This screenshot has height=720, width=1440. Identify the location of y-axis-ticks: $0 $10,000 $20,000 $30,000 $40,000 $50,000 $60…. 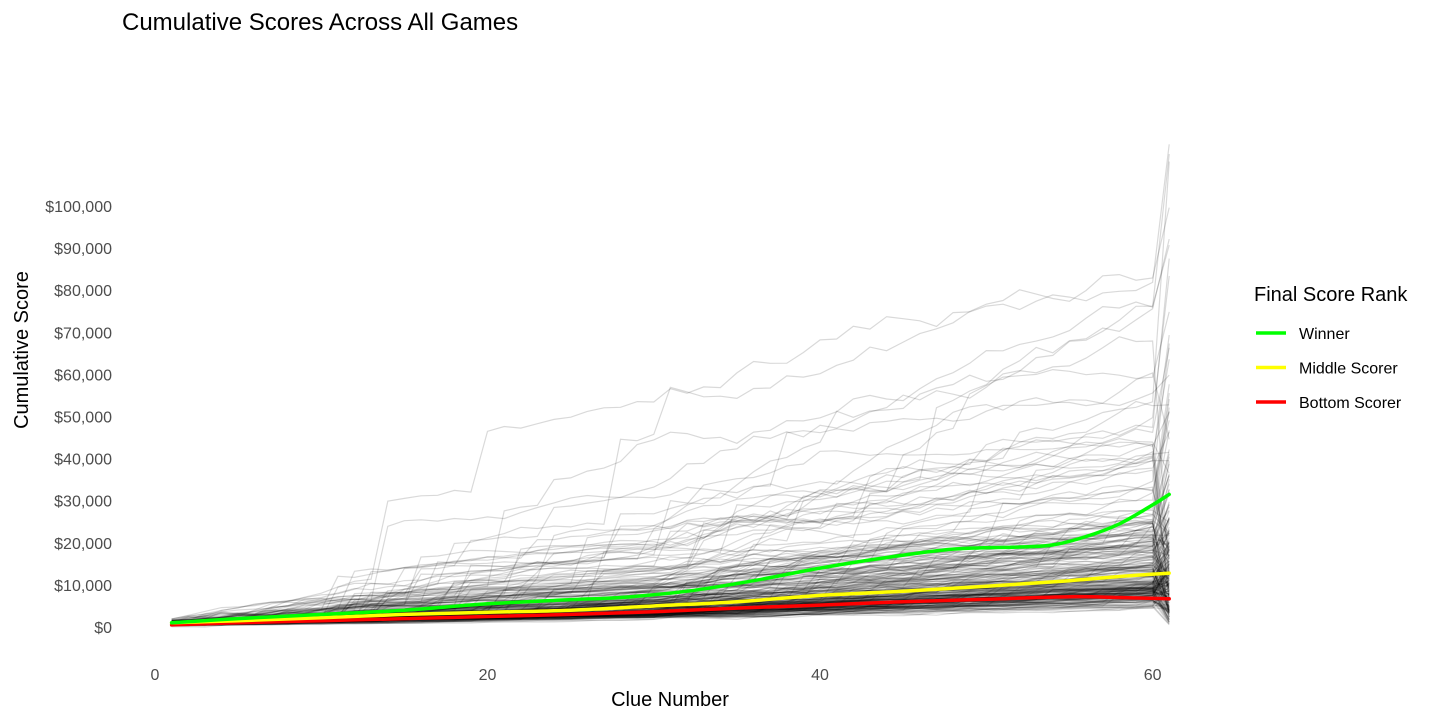
(78, 418).